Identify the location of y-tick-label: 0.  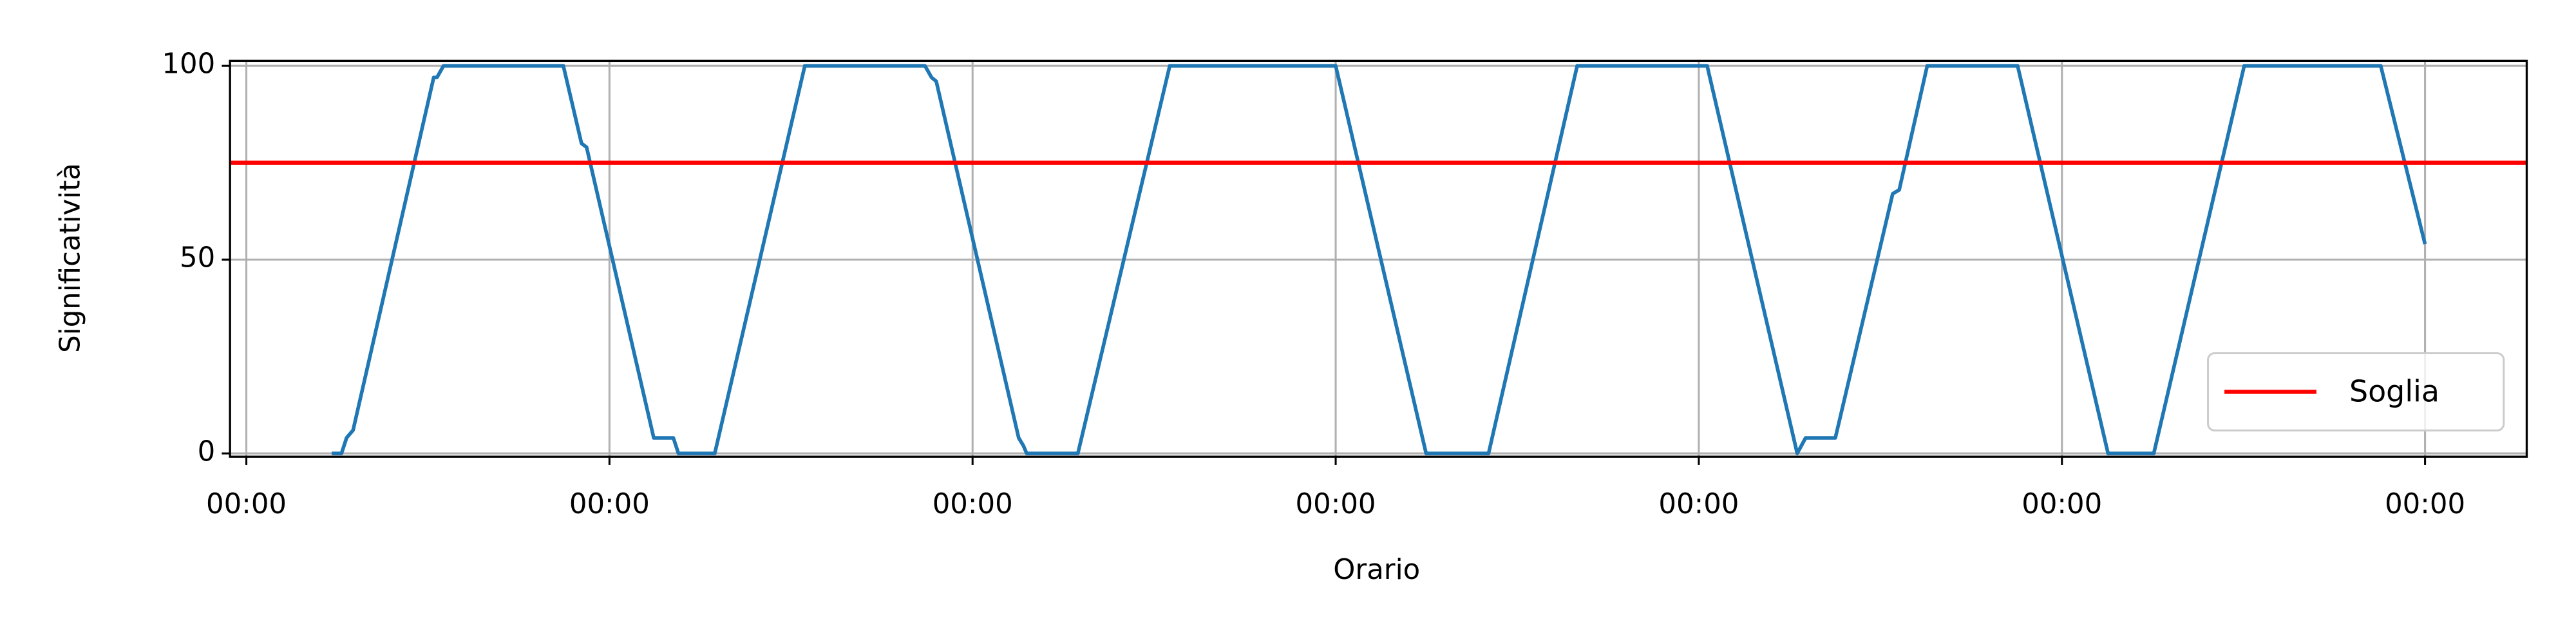
(207, 452).